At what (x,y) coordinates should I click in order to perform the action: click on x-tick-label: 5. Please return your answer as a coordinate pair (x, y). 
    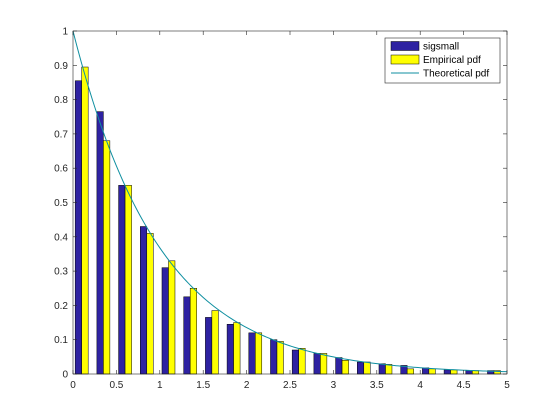
    Looking at the image, I should click on (507, 385).